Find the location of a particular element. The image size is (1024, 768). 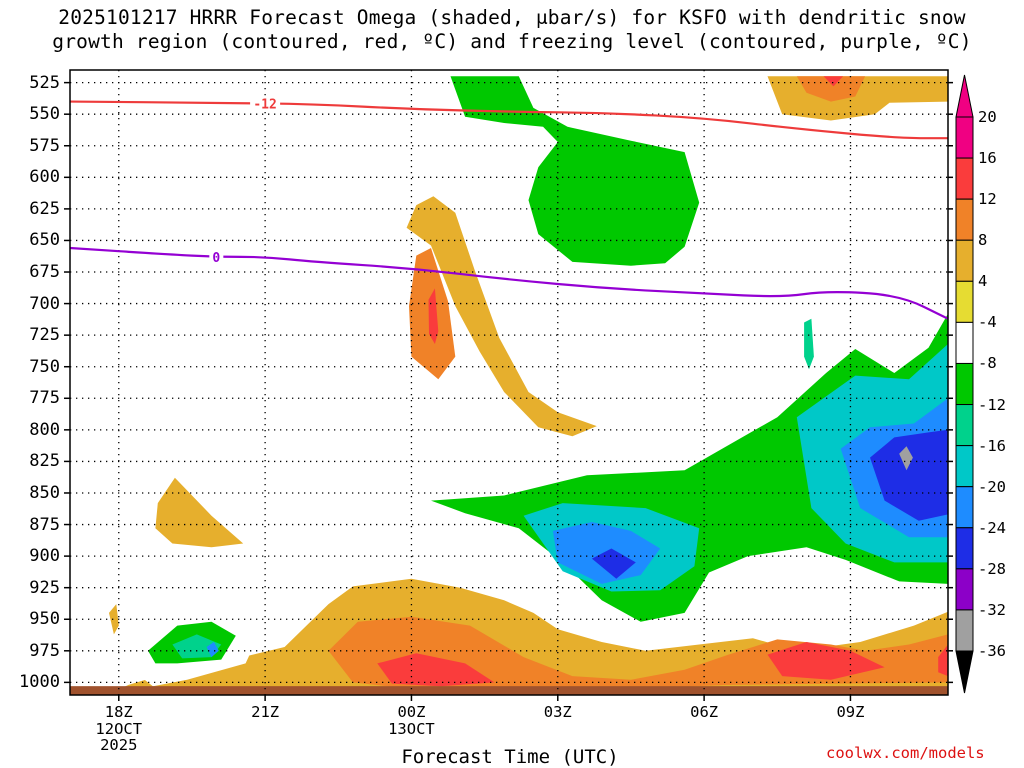

x-tick-label-7-1: 13OCT is located at coordinates (411, 728).